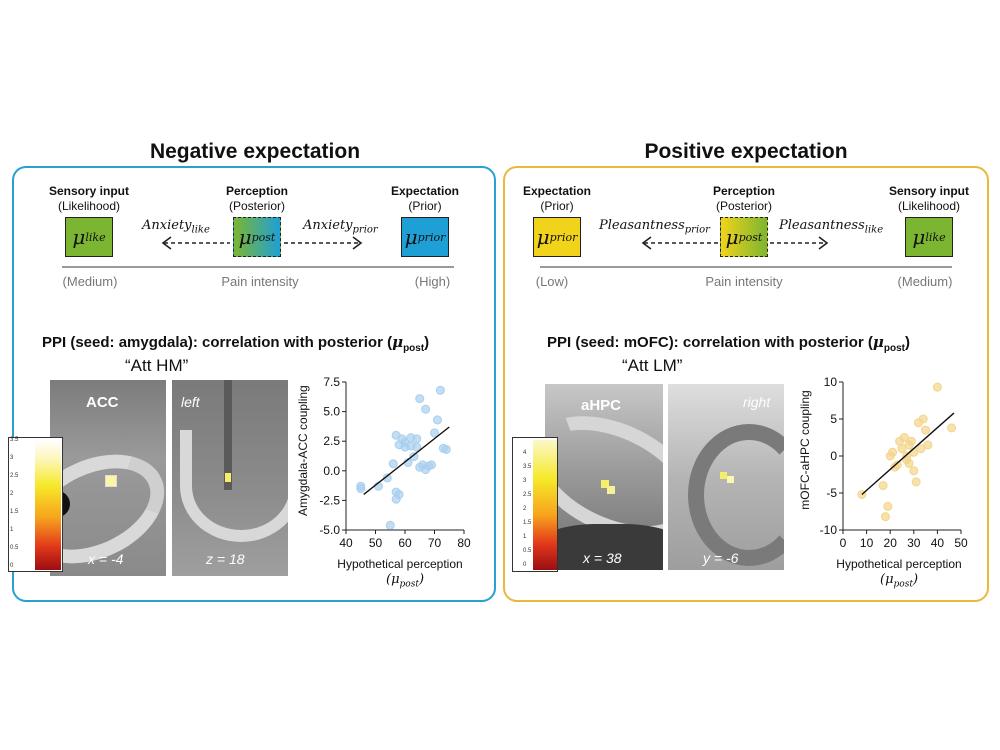  What do you see at coordinates (432, 281) in the screenshot?
I see `left-scale-high: (High)` at bounding box center [432, 281].